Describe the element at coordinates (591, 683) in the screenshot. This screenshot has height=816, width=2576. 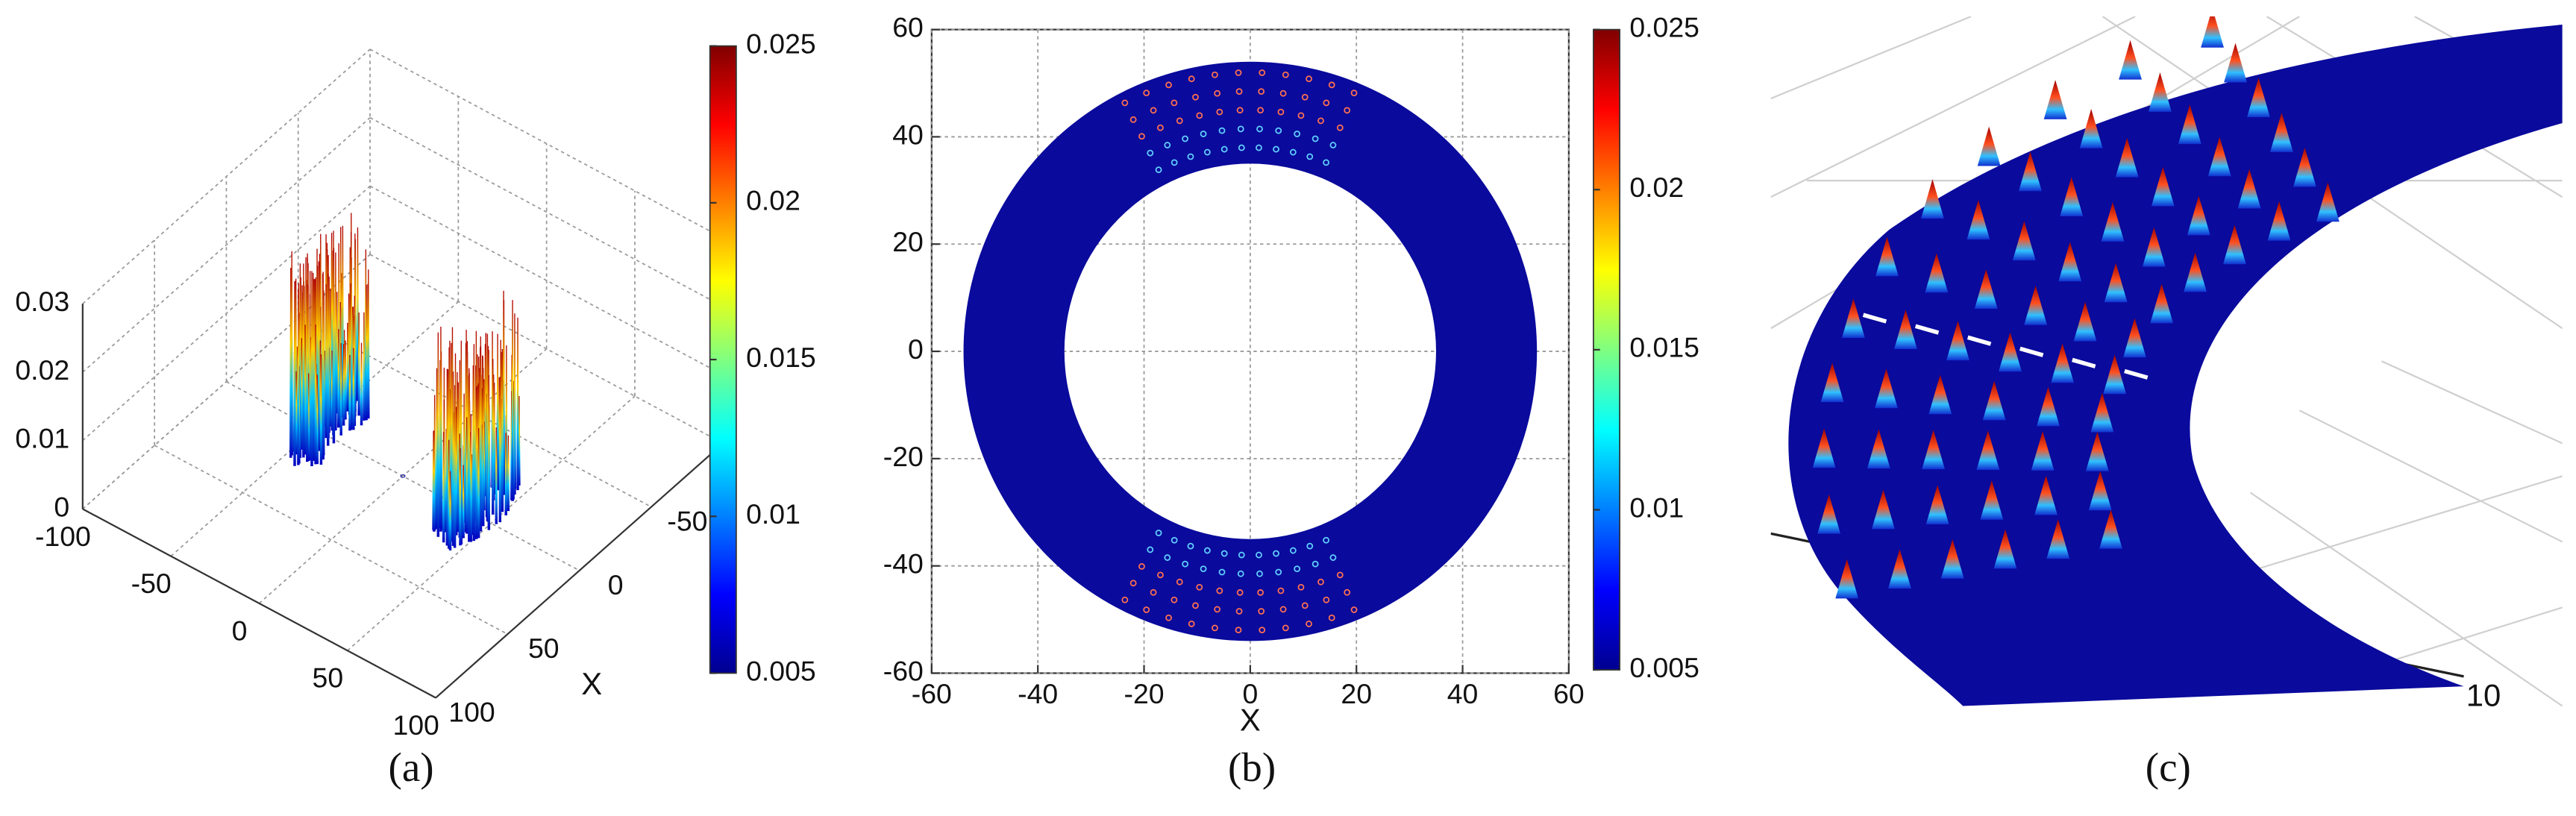
I see `x-axis-label: X` at that location.